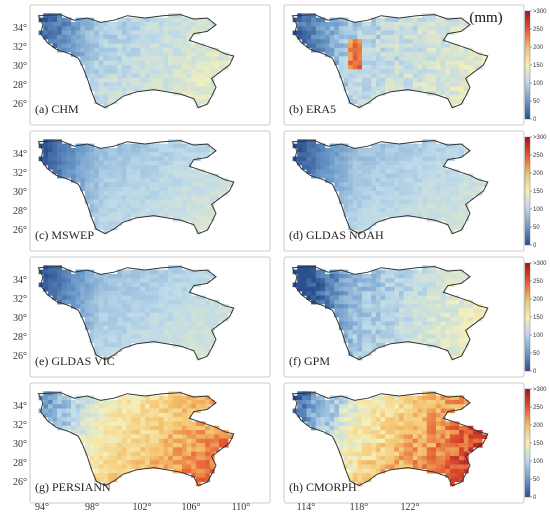  I want to click on map-panel: (g) PERSIANN, so click(150, 443).